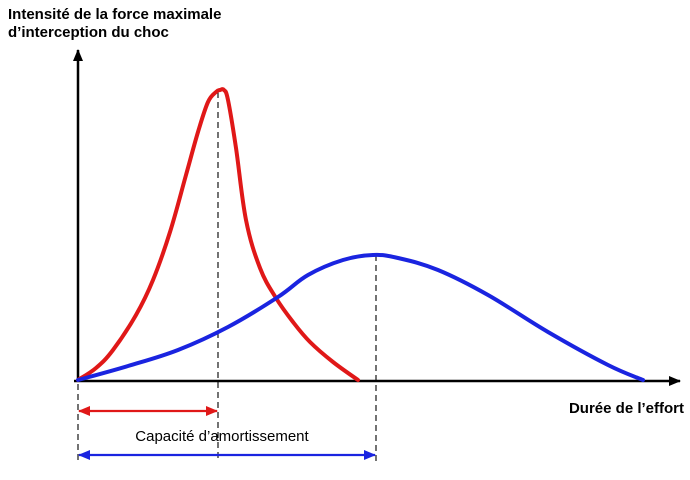 Image resolution: width=690 pixels, height=480 pixels. What do you see at coordinates (626, 408) in the screenshot?
I see `x-axis-label: Durée de l’effort` at bounding box center [626, 408].